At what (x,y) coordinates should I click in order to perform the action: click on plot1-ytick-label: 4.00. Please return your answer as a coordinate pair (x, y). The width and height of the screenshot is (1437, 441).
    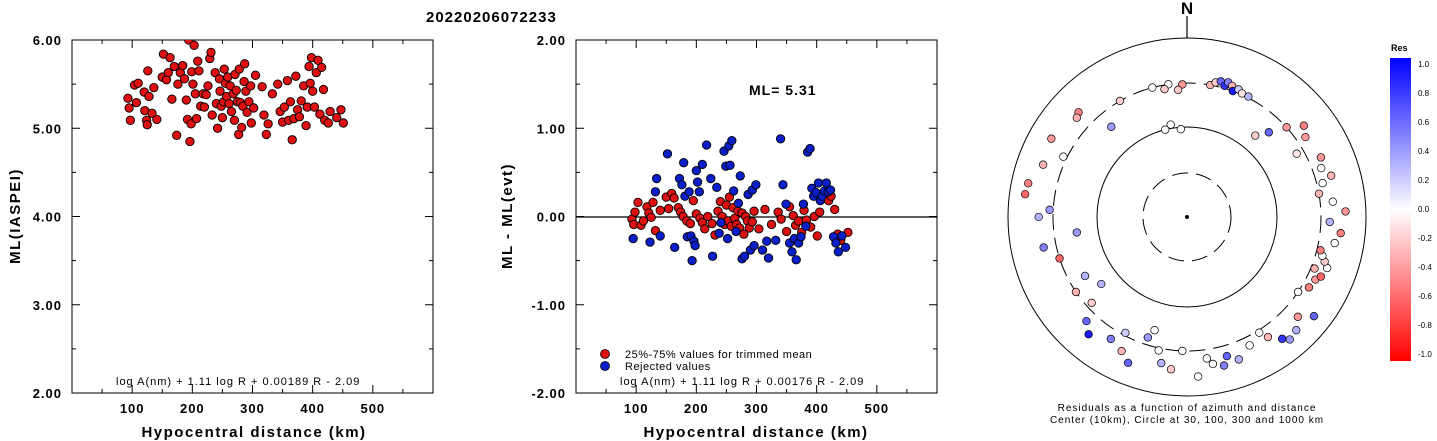
    Looking at the image, I should click on (47, 217).